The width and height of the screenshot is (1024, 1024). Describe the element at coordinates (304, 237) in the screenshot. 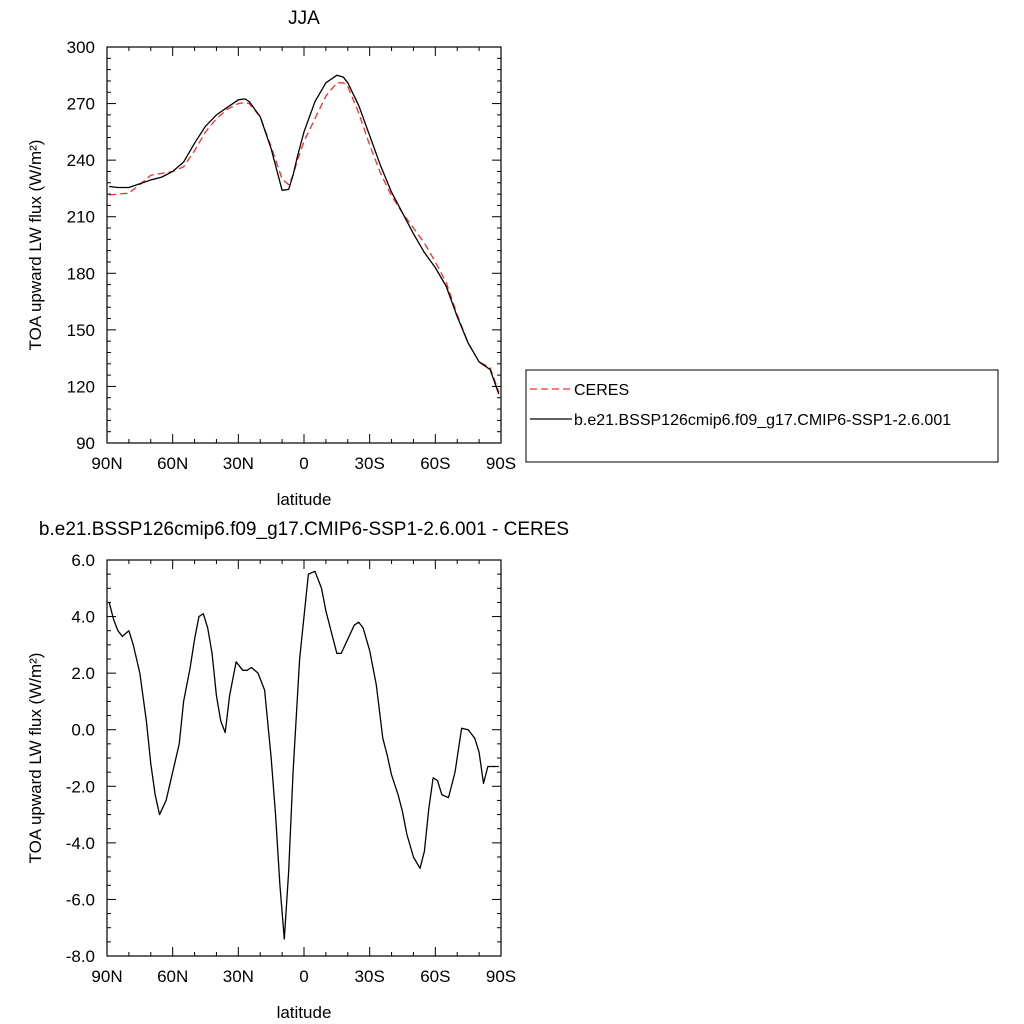

I see `series-line-ceres` at that location.